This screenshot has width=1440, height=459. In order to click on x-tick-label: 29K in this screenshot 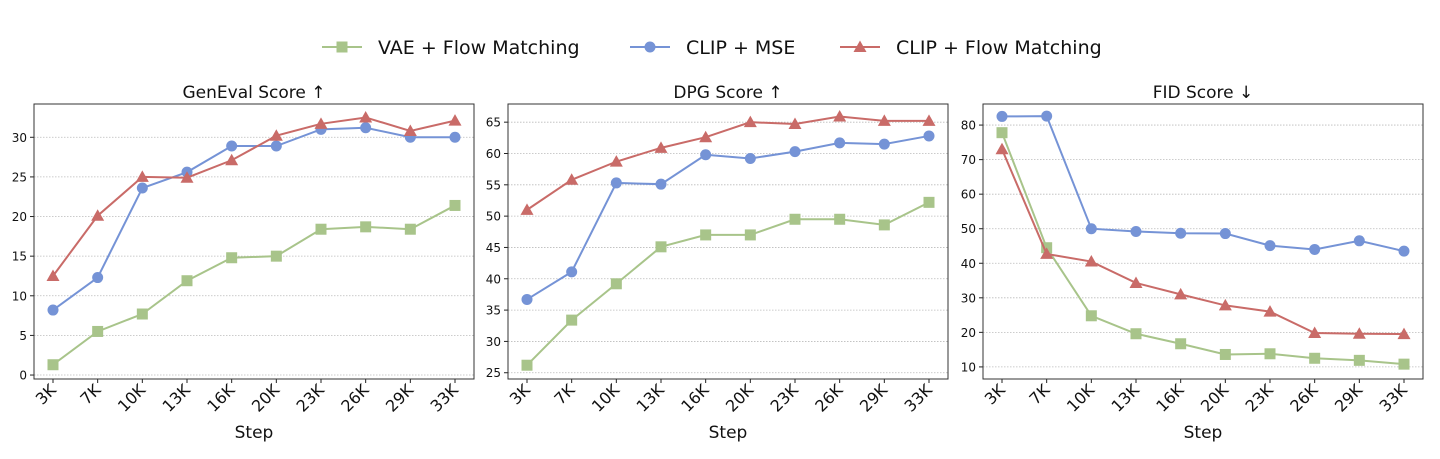, I will do `click(400, 398)`.